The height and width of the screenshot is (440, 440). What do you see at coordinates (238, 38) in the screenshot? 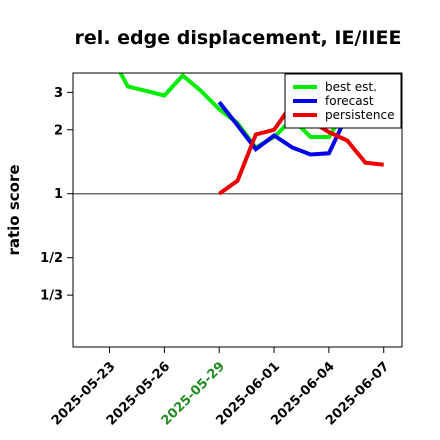
I see `chart-title: rel. edge displacement, IE/IIEE` at bounding box center [238, 38].